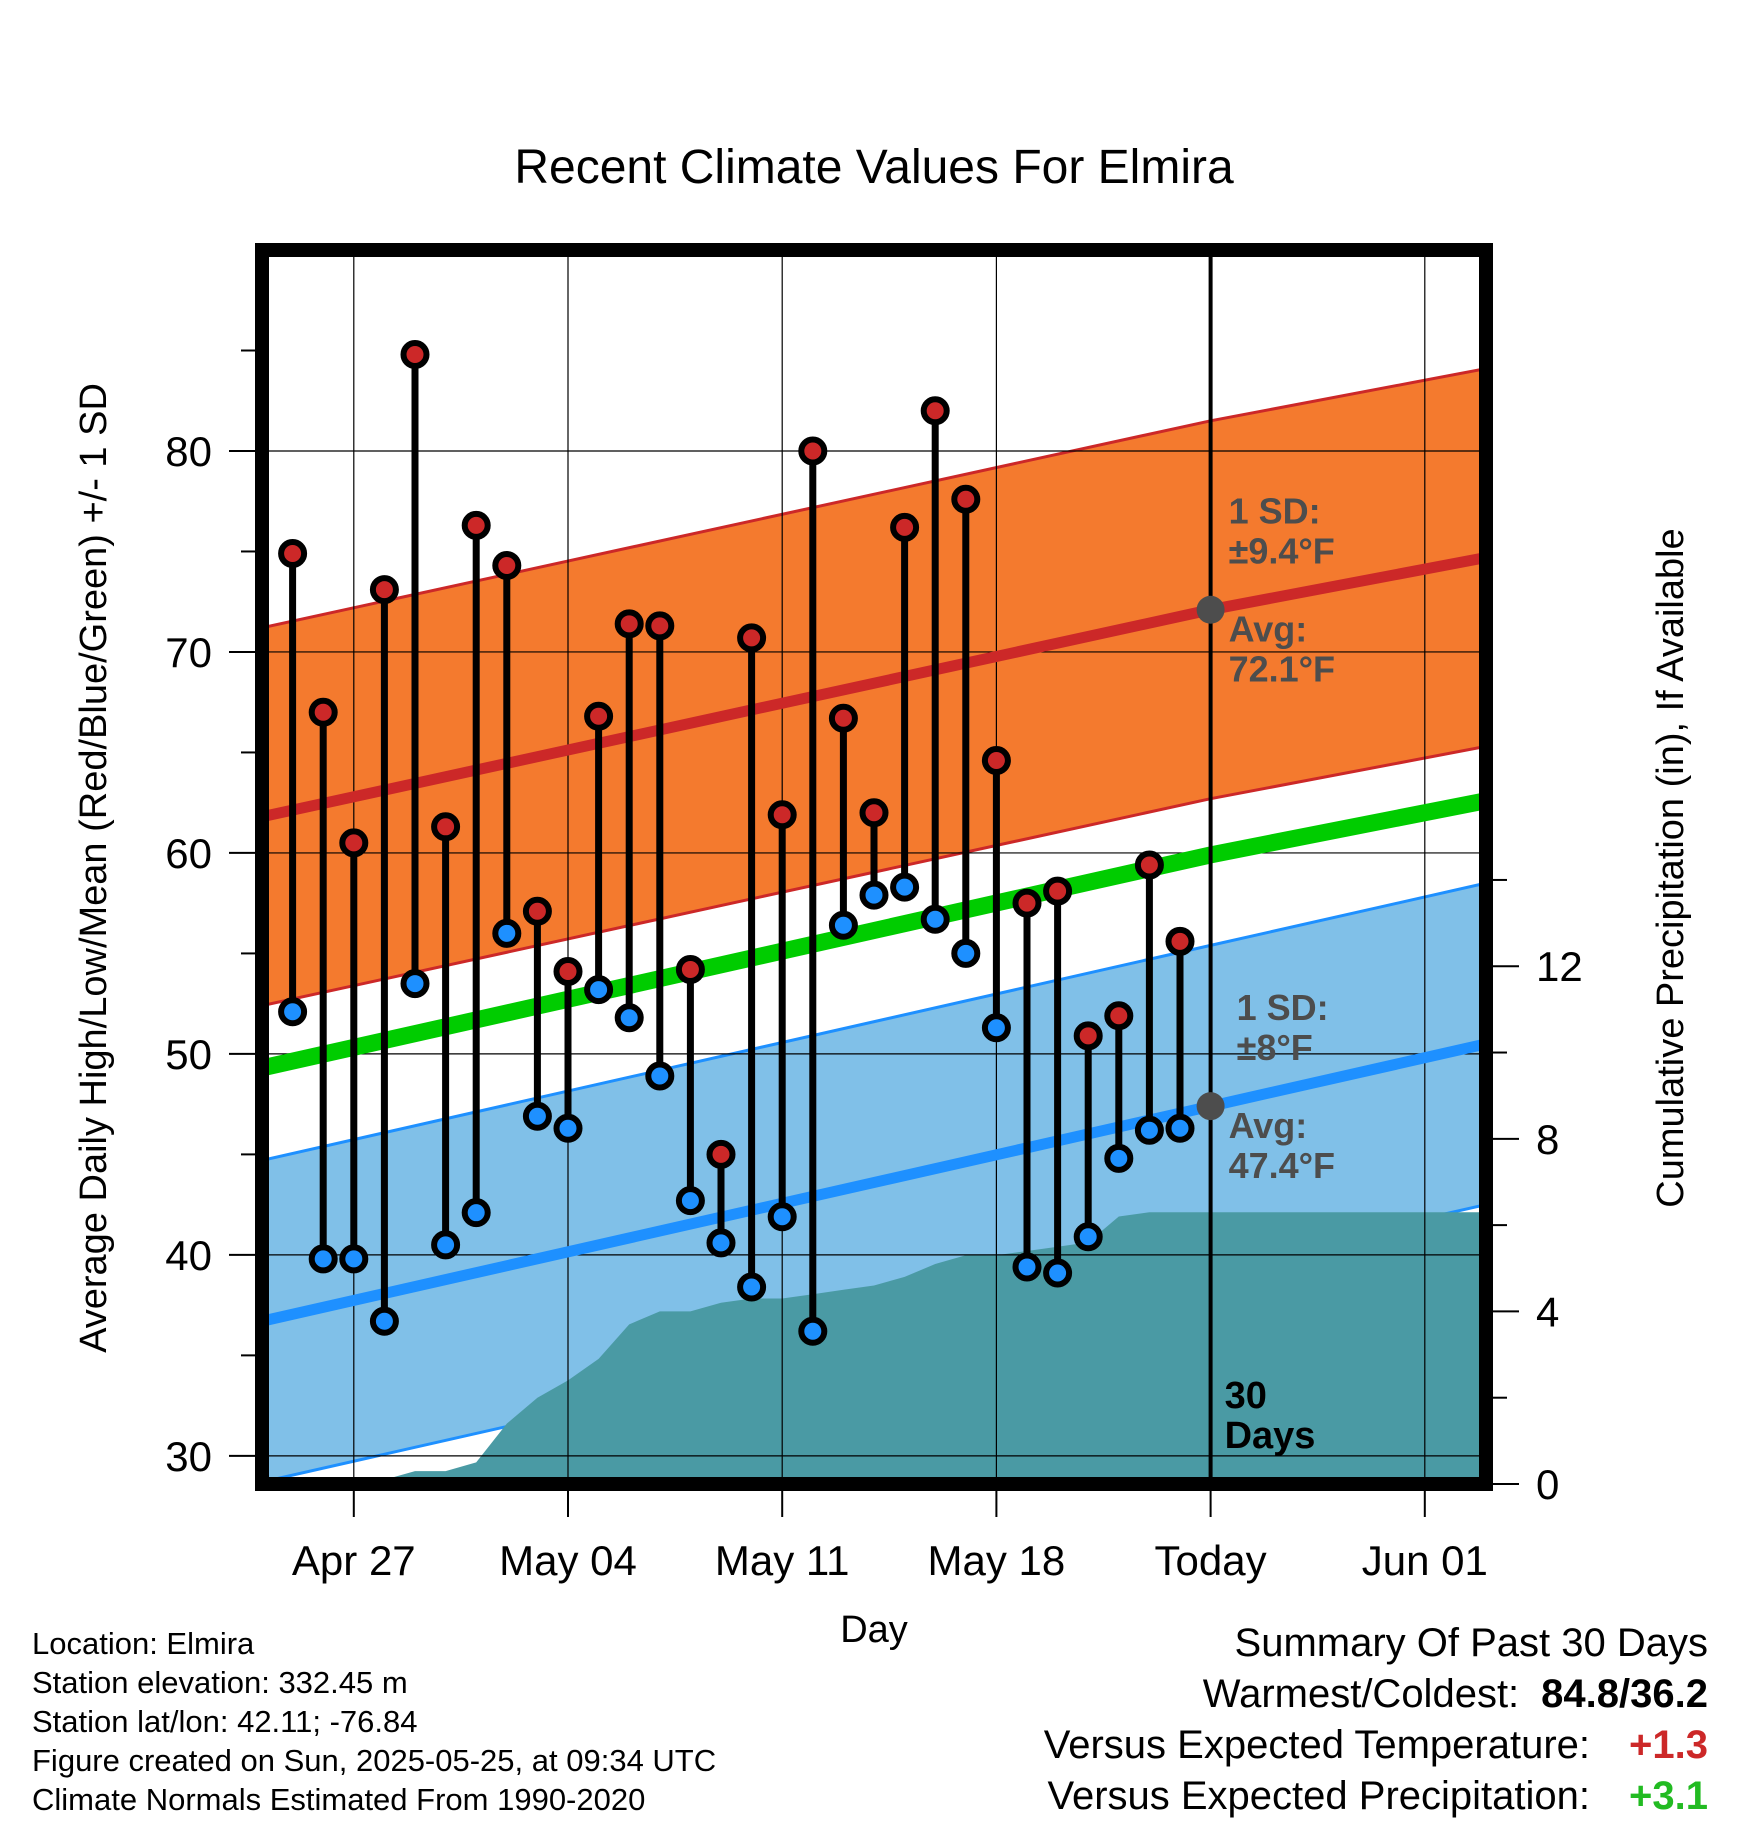 The image size is (1748, 1828). What do you see at coordinates (782, 1560) in the screenshot?
I see `x-tick-label: May 11` at bounding box center [782, 1560].